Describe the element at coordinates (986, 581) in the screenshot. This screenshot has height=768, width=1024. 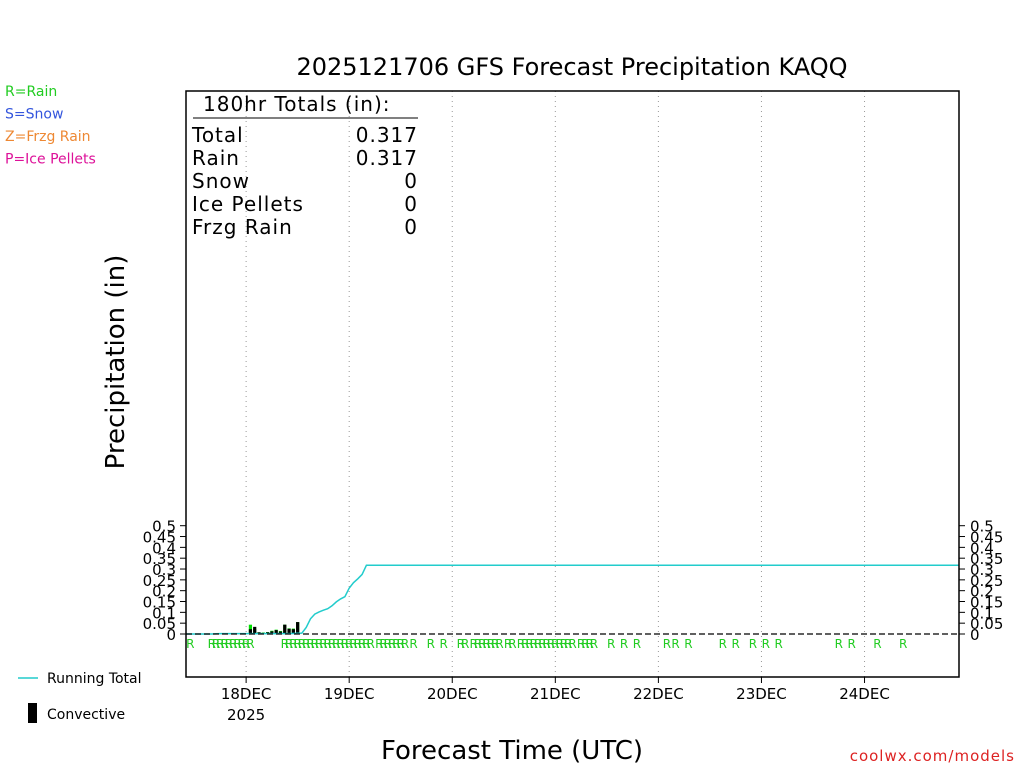
I see `y-tick-label-right: 0.25` at that location.